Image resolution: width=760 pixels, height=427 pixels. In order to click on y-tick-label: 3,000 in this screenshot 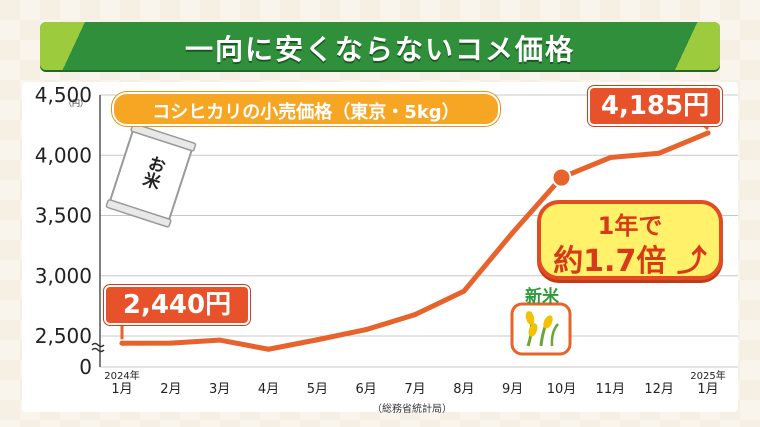, I will do `click(63, 276)`.